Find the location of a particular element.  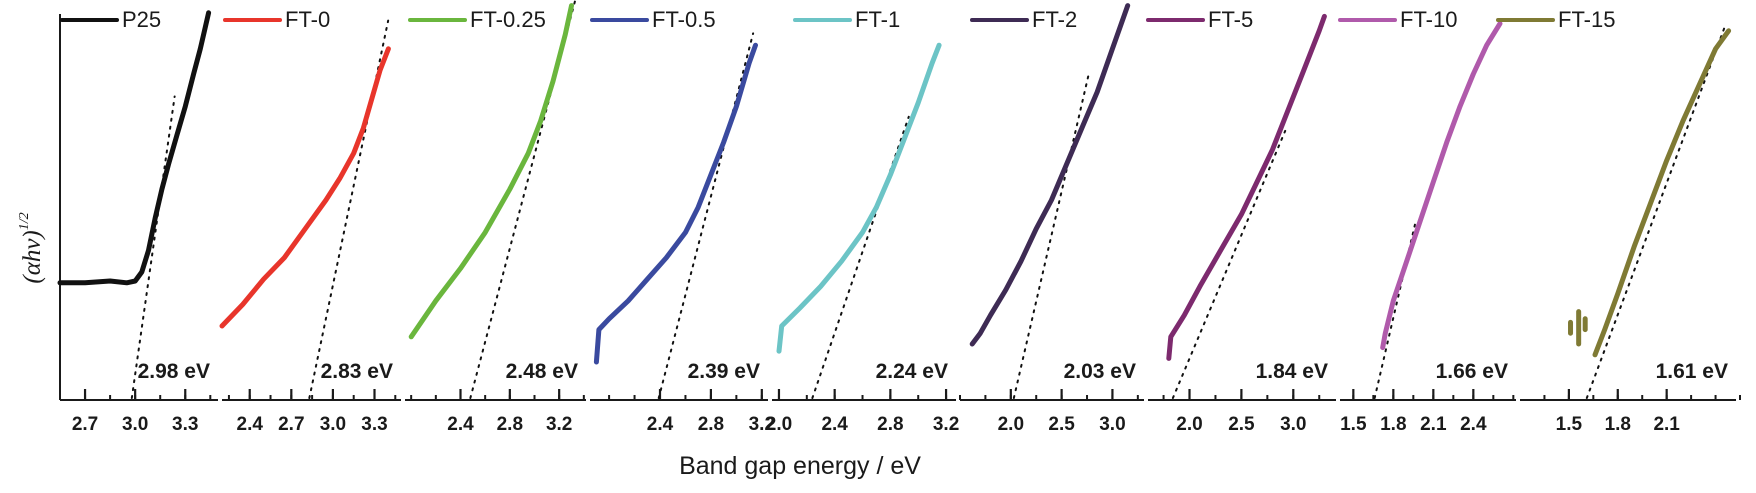

legend-label: FT-0.5 is located at coordinates (684, 19).